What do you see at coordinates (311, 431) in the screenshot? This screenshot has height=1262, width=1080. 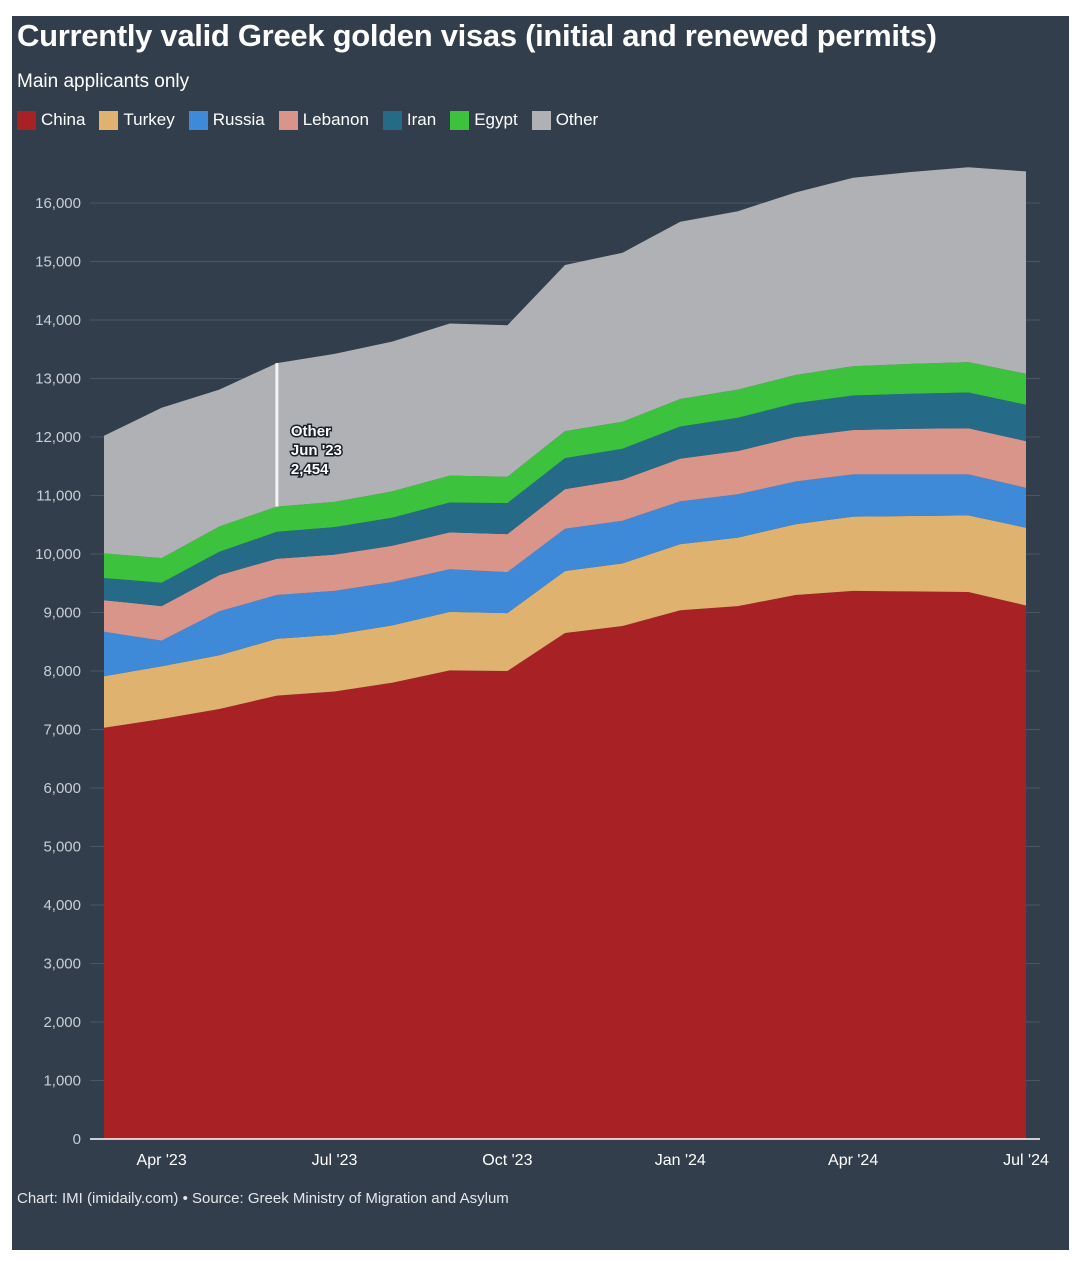 I see `tooltip-series-label: Other` at bounding box center [311, 431].